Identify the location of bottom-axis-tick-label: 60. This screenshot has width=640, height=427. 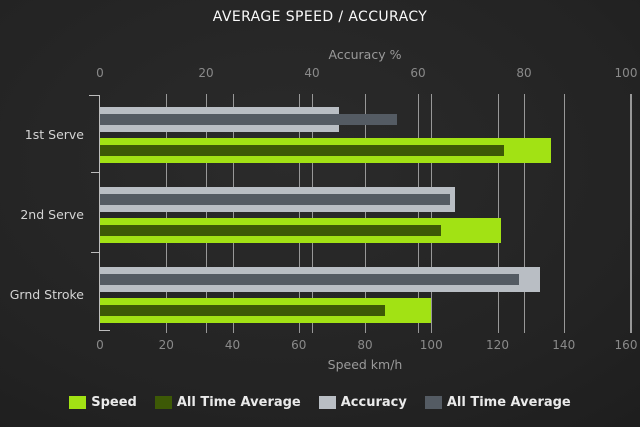
(299, 345).